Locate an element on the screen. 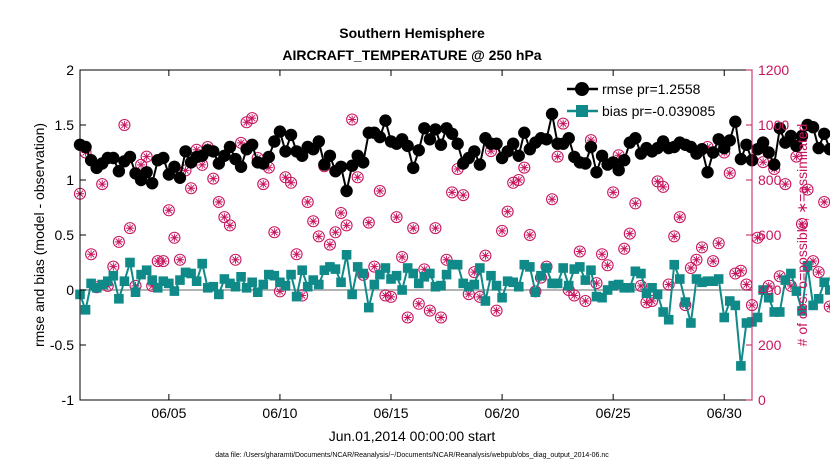 This screenshot has height=470, width=830. y-tick-label-right: 1200 is located at coordinates (773, 70).